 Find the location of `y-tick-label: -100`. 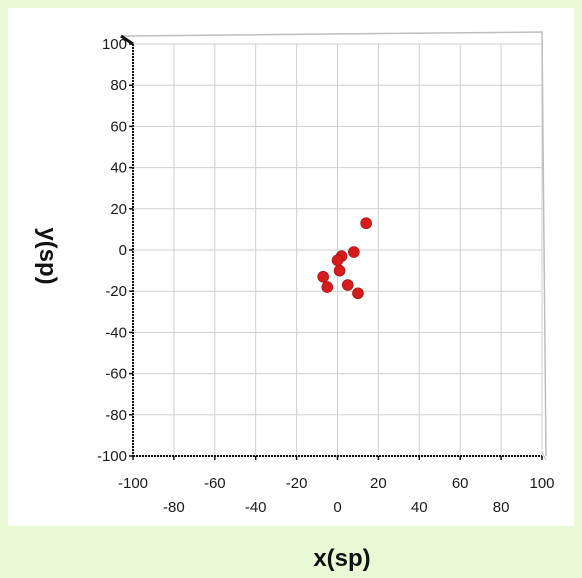

y-tick-label: -100 is located at coordinates (112, 456).